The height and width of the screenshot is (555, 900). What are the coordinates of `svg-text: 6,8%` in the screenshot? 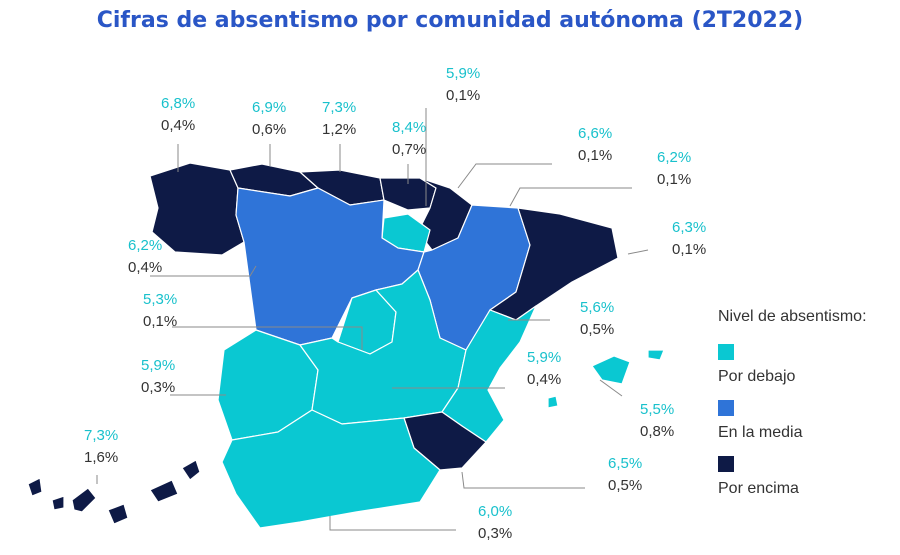 It's located at (178, 103).